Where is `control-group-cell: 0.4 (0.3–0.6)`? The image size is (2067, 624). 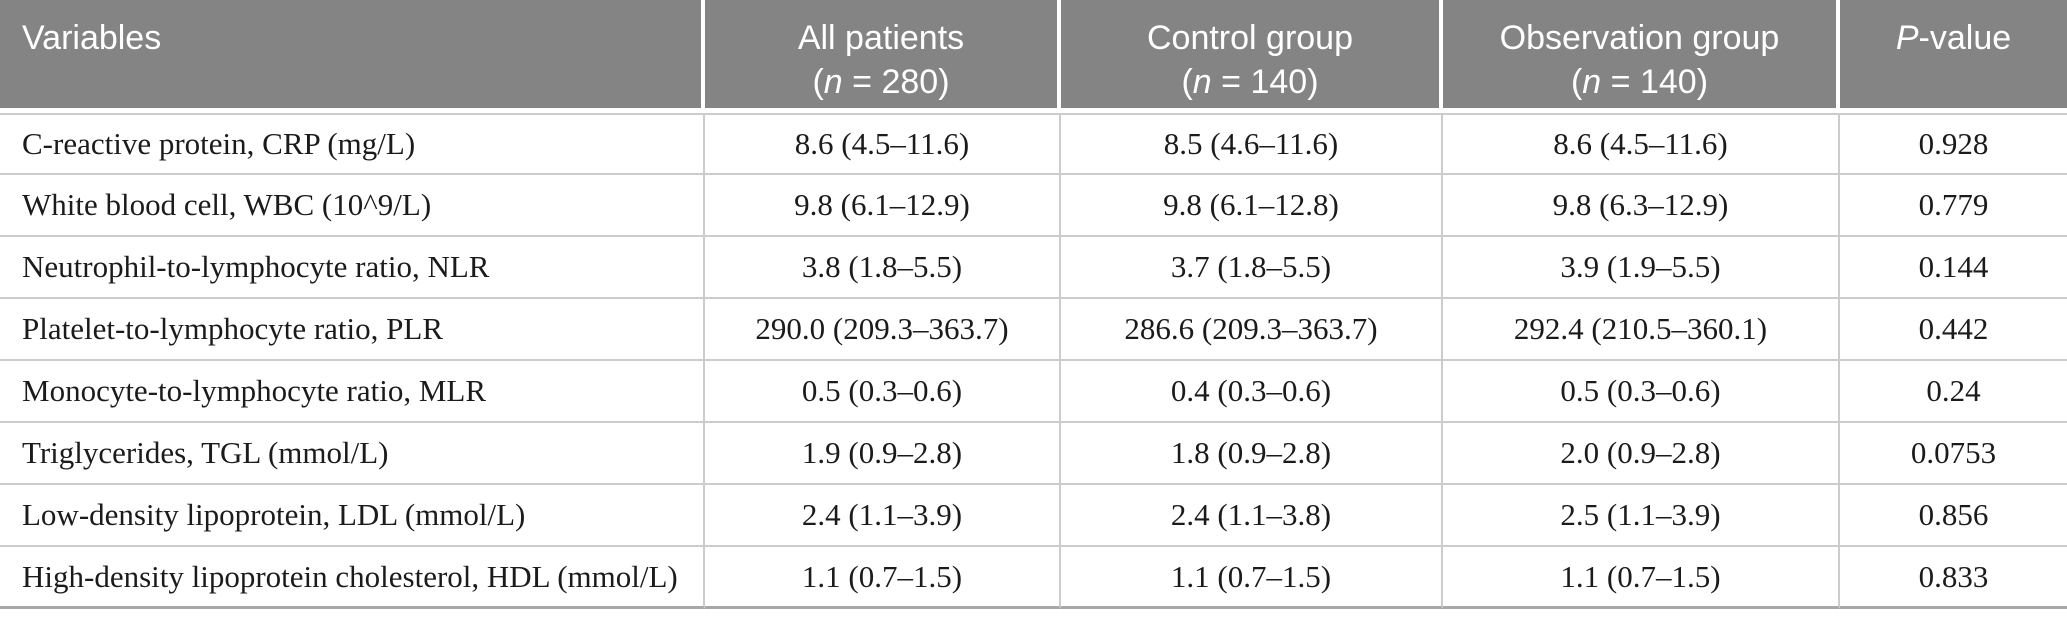 control-group-cell: 0.4 (0.3–0.6) is located at coordinates (1252, 392).